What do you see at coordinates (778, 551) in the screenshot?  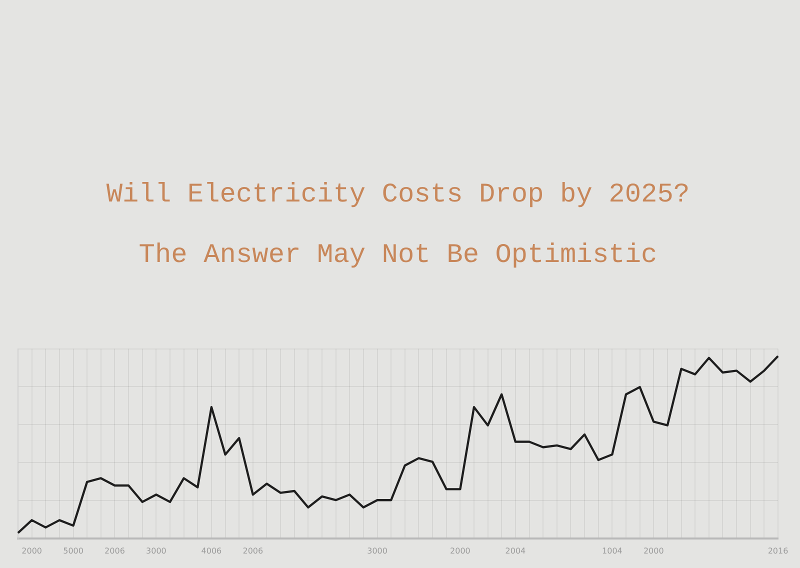 I see `x-tick-label: 2016` at bounding box center [778, 551].